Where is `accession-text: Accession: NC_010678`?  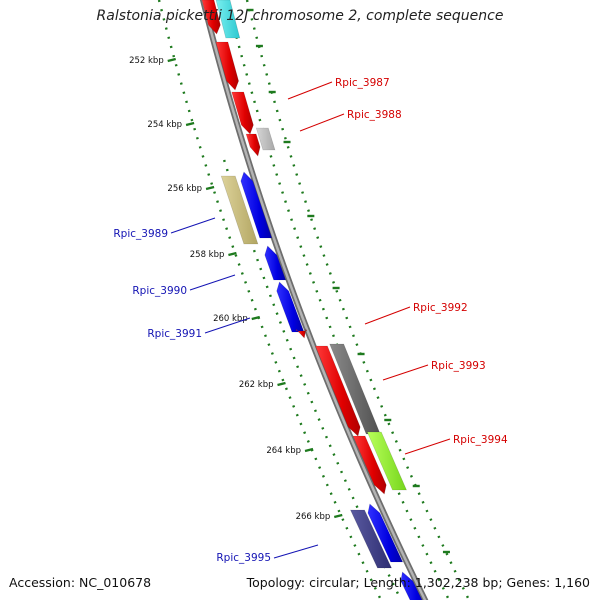
accession-text: Accession: NC_010678 is located at coordinates (80, 582).